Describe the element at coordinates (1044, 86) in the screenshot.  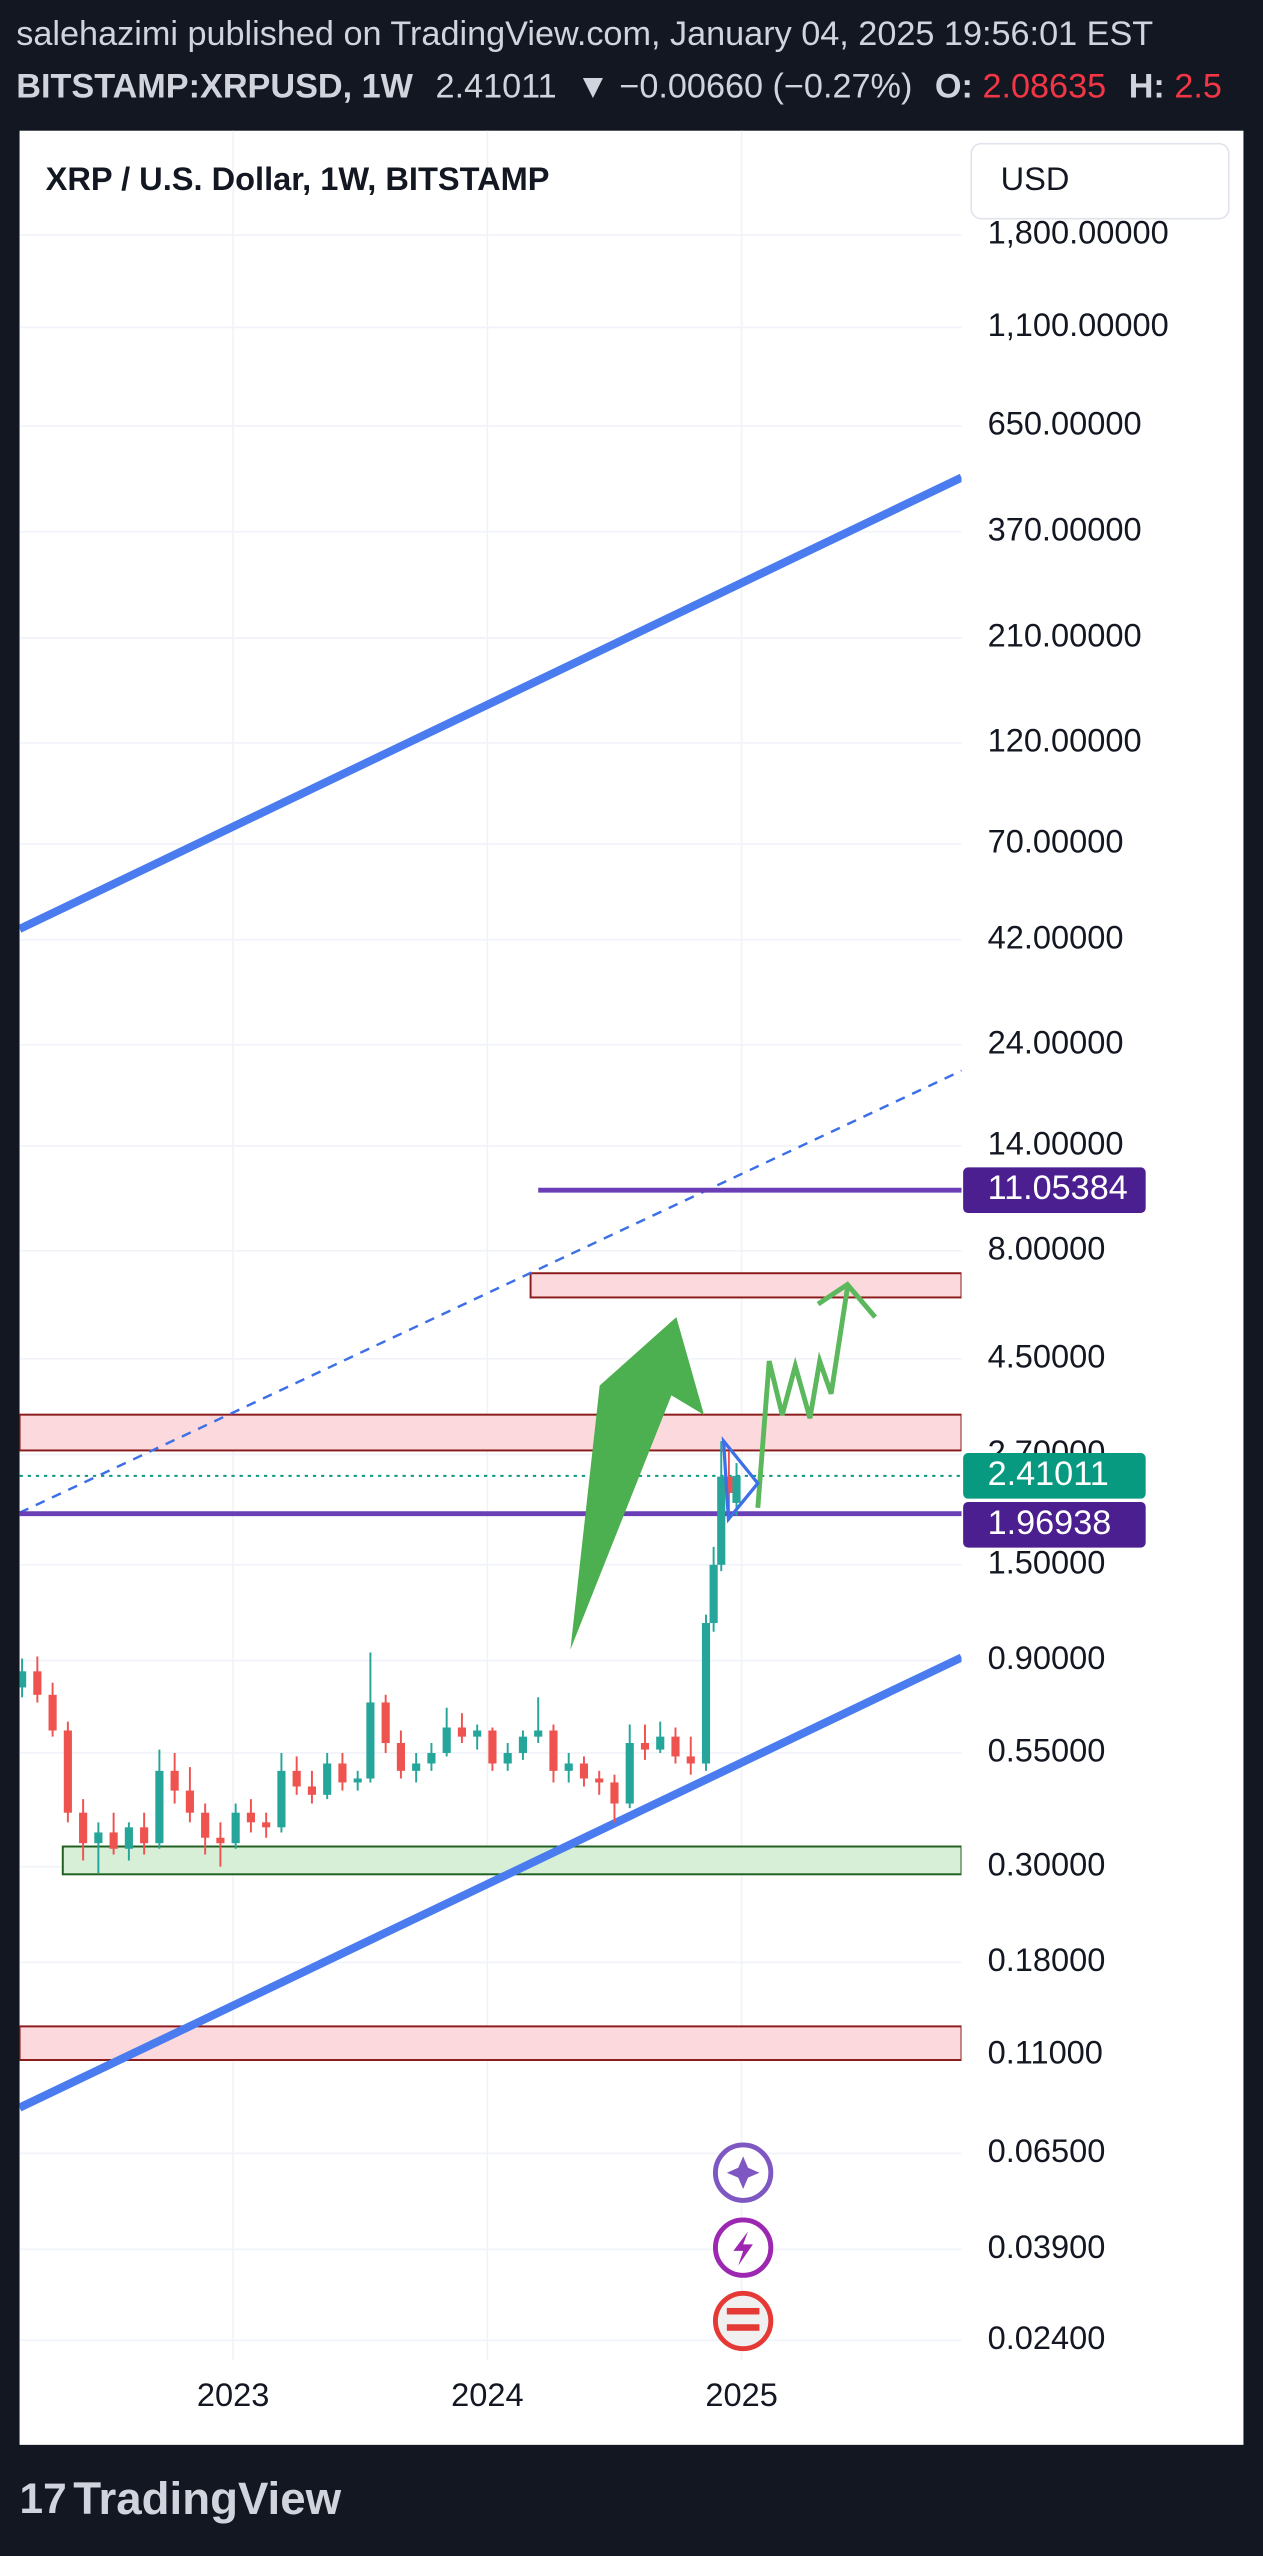
I see `open-value: 2.08635` at that location.